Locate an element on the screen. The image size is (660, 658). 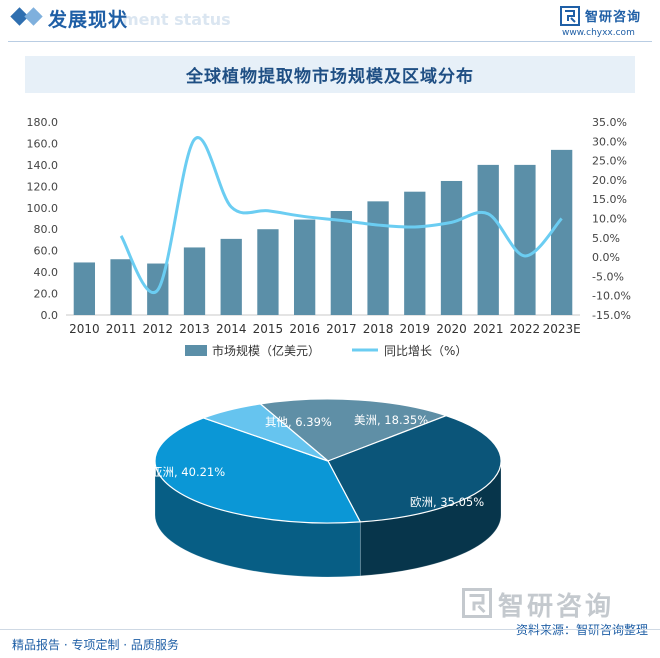
header: ment status 发展现状 智研咨询 www.chyxx.com is located at coordinates (330, 22).